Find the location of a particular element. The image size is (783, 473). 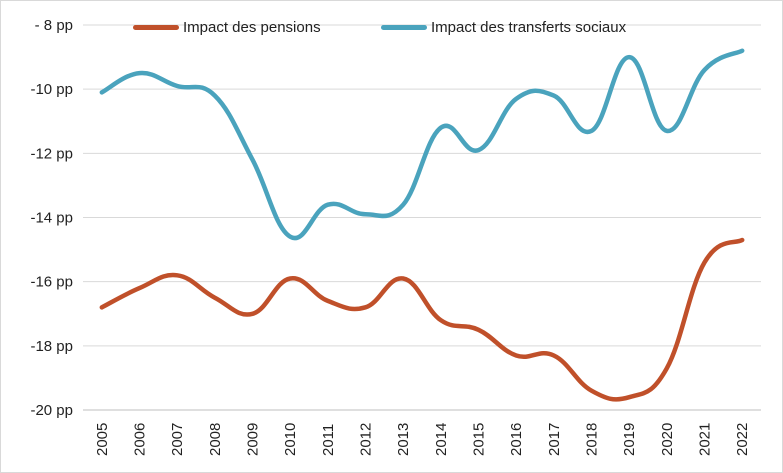

x-tick-label: 2013 is located at coordinates (403, 439).